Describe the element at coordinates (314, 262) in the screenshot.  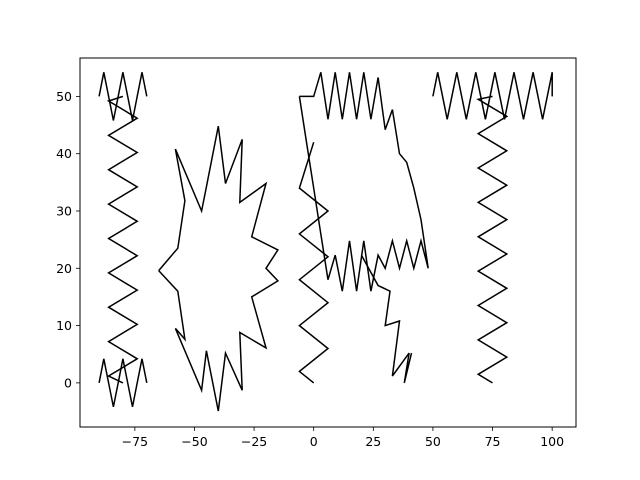
I see `shape-center-bottom-zigzag` at that location.